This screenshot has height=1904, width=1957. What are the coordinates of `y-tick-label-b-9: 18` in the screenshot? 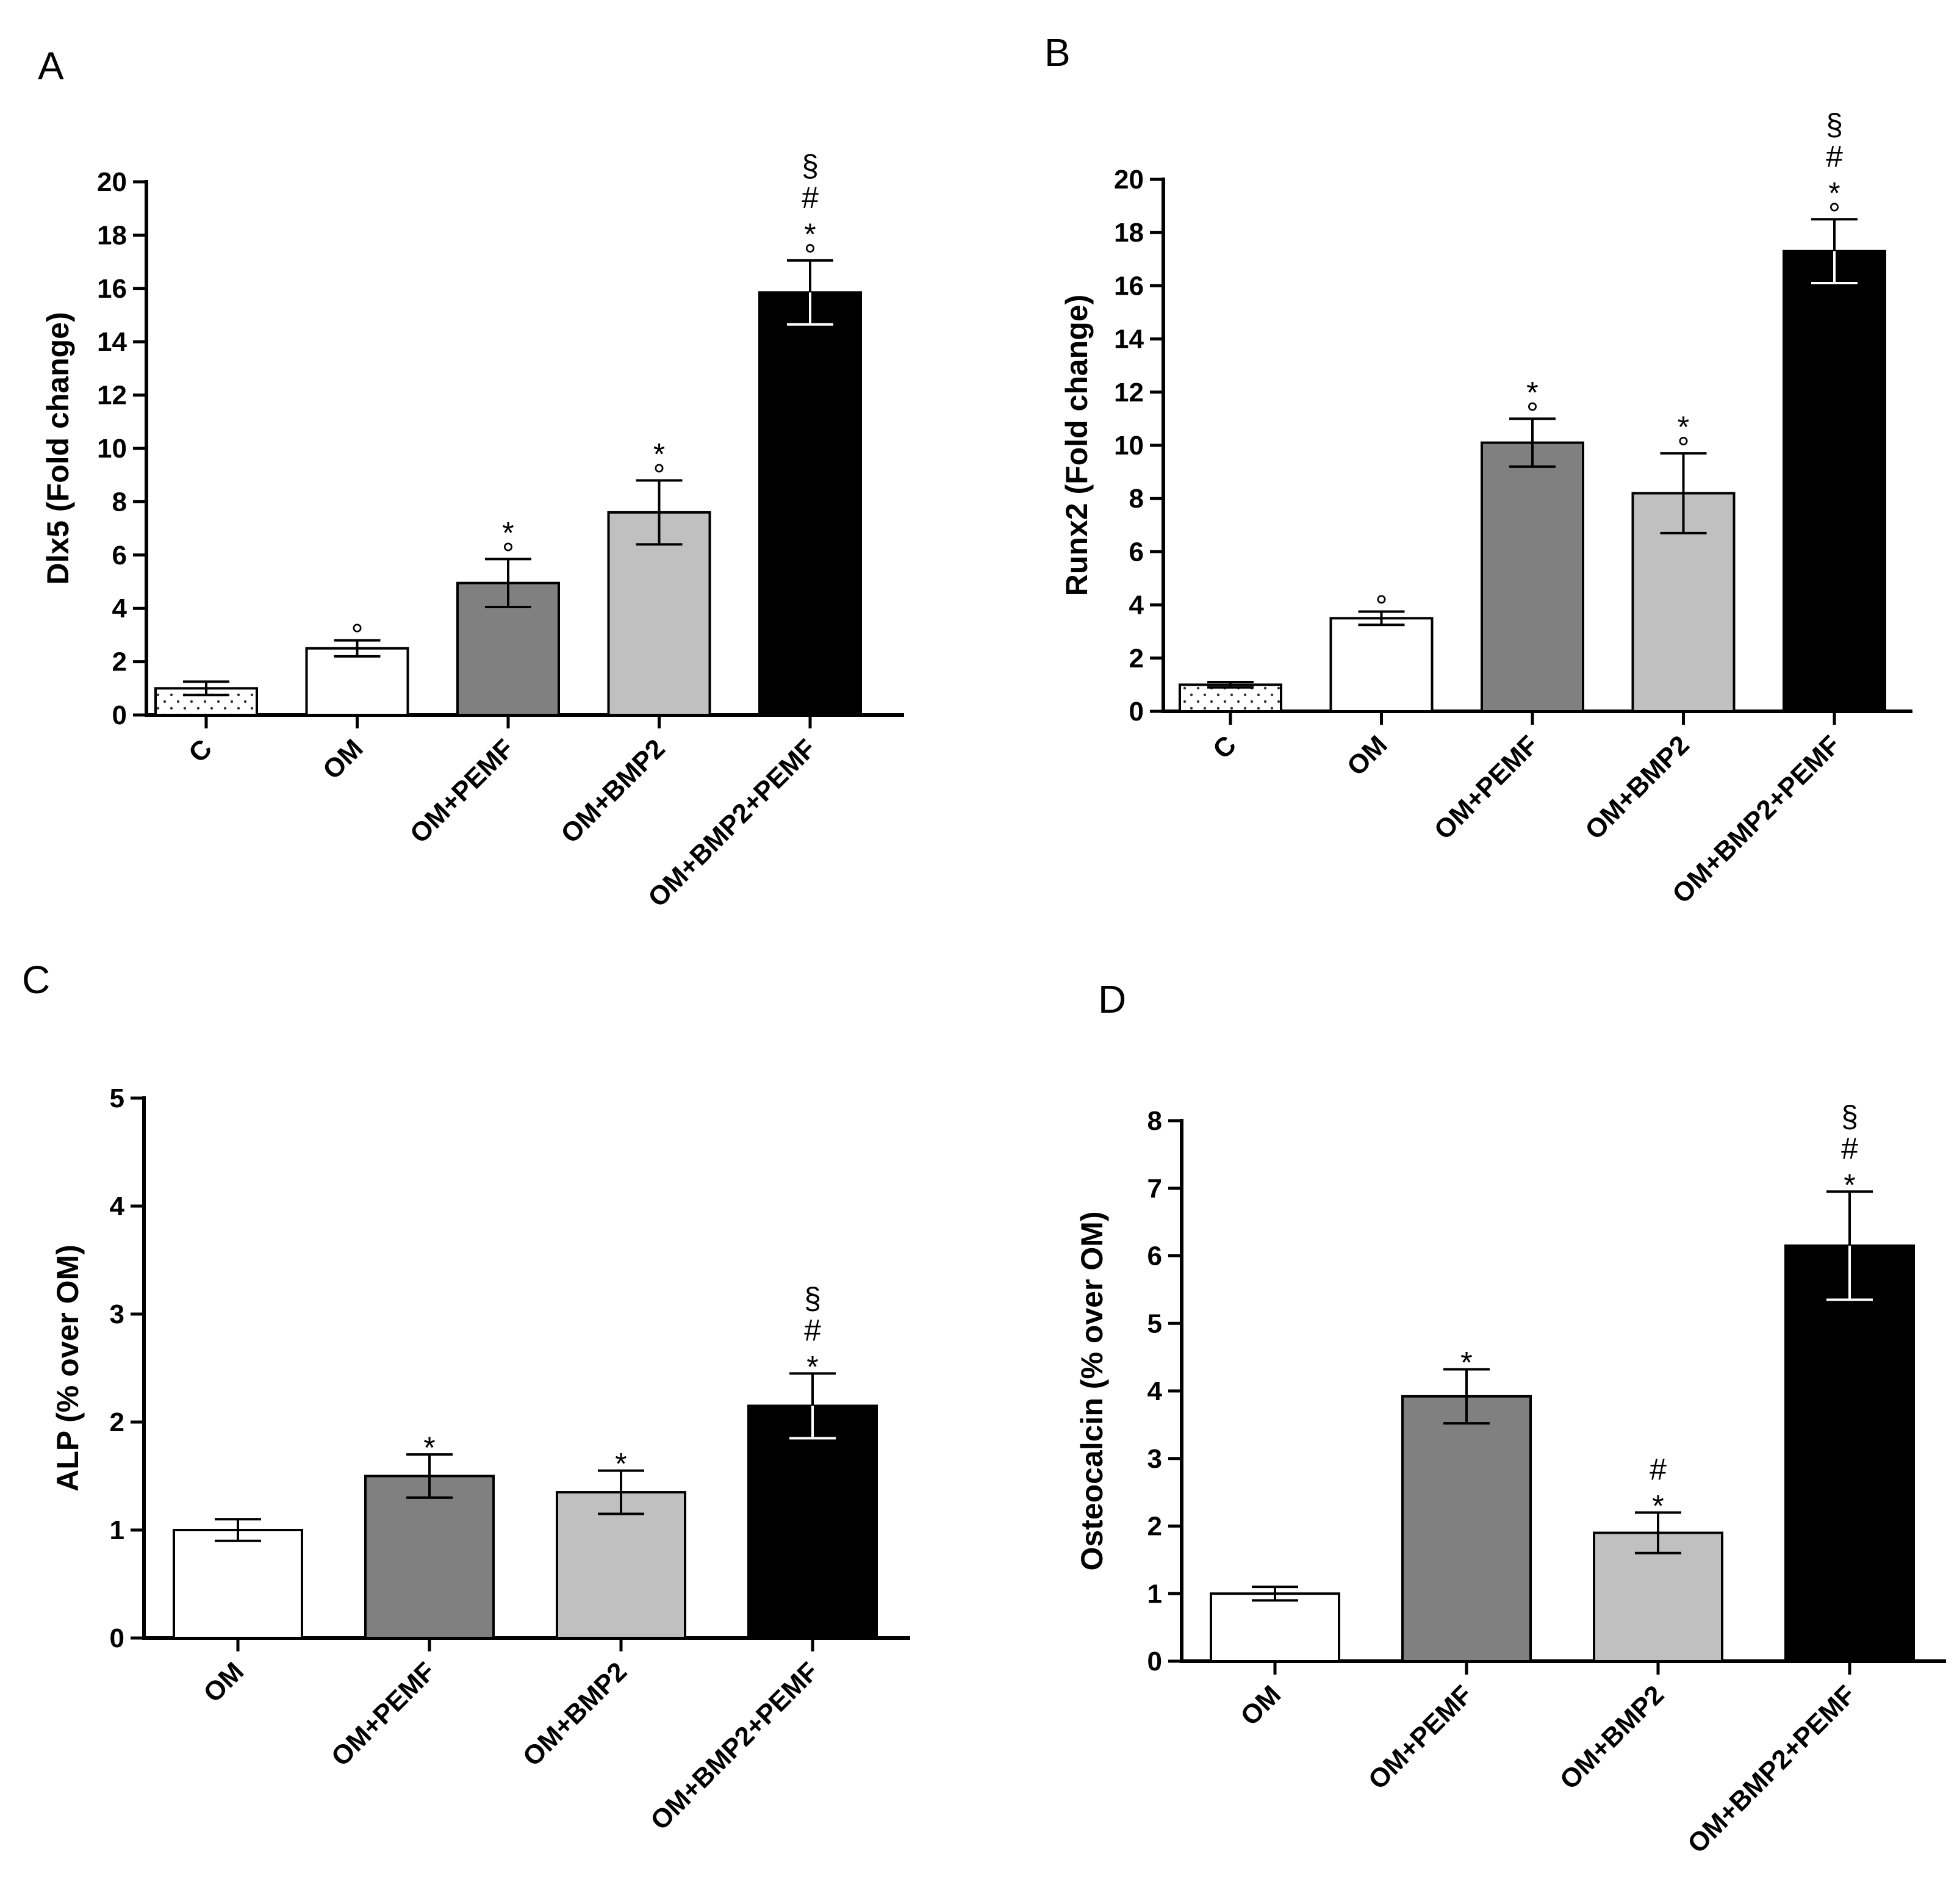 It's located at (1129, 233).